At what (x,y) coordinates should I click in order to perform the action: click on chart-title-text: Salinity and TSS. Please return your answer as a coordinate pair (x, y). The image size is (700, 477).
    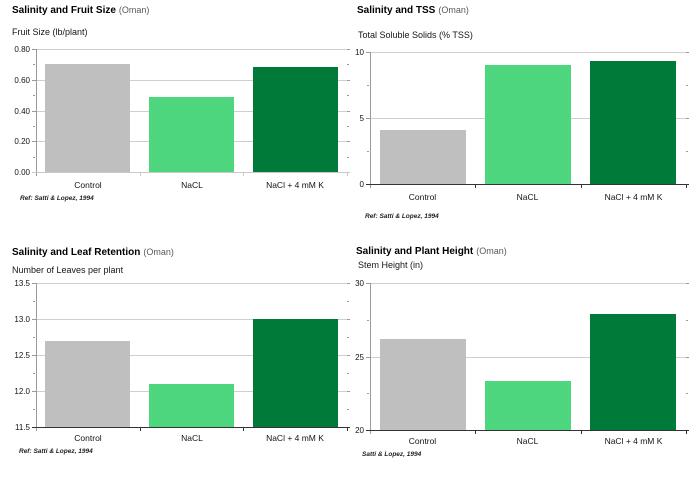
    Looking at the image, I should click on (396, 10).